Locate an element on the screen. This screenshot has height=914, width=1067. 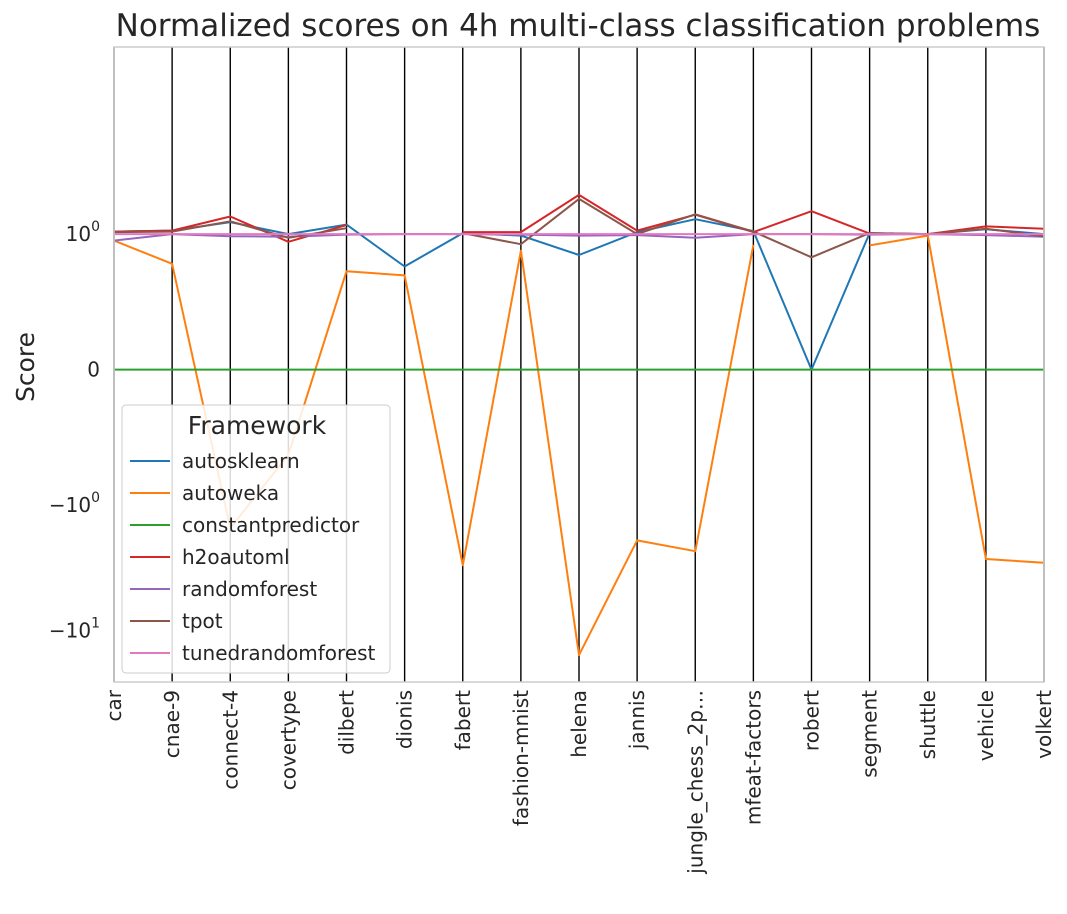
x-tick-label: fabert is located at coordinates (463, 720).